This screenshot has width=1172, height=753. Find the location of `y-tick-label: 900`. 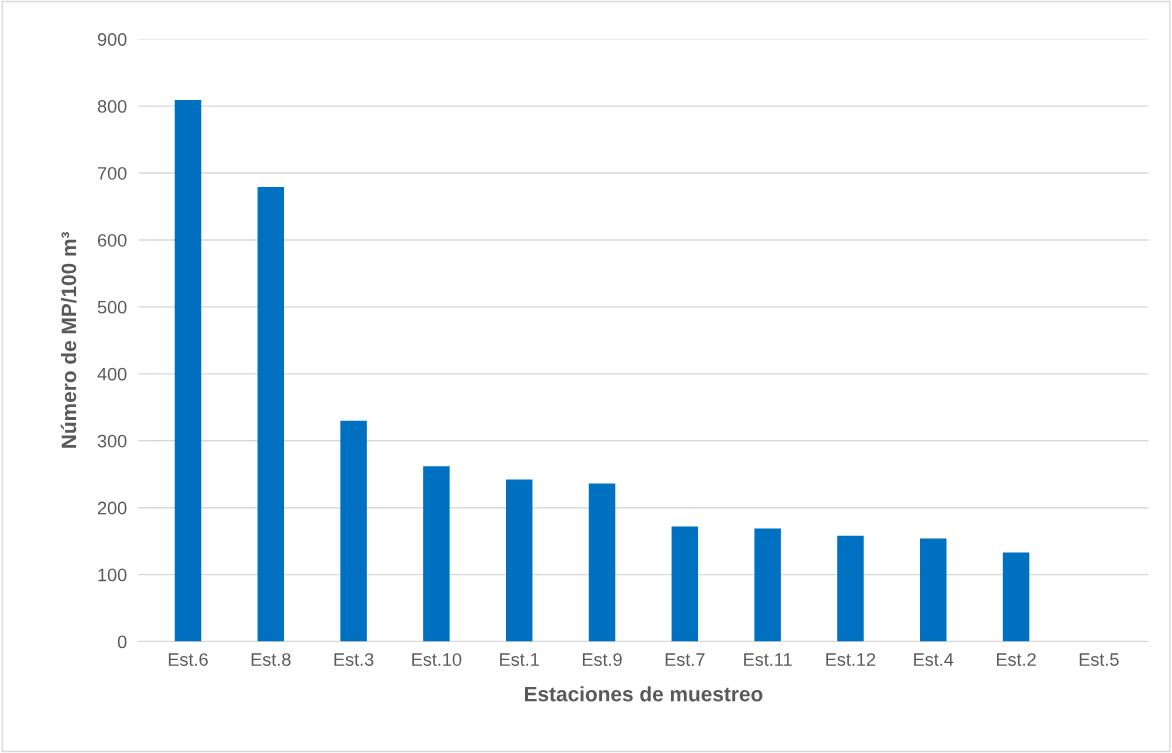

y-tick-label: 900 is located at coordinates (112, 39).